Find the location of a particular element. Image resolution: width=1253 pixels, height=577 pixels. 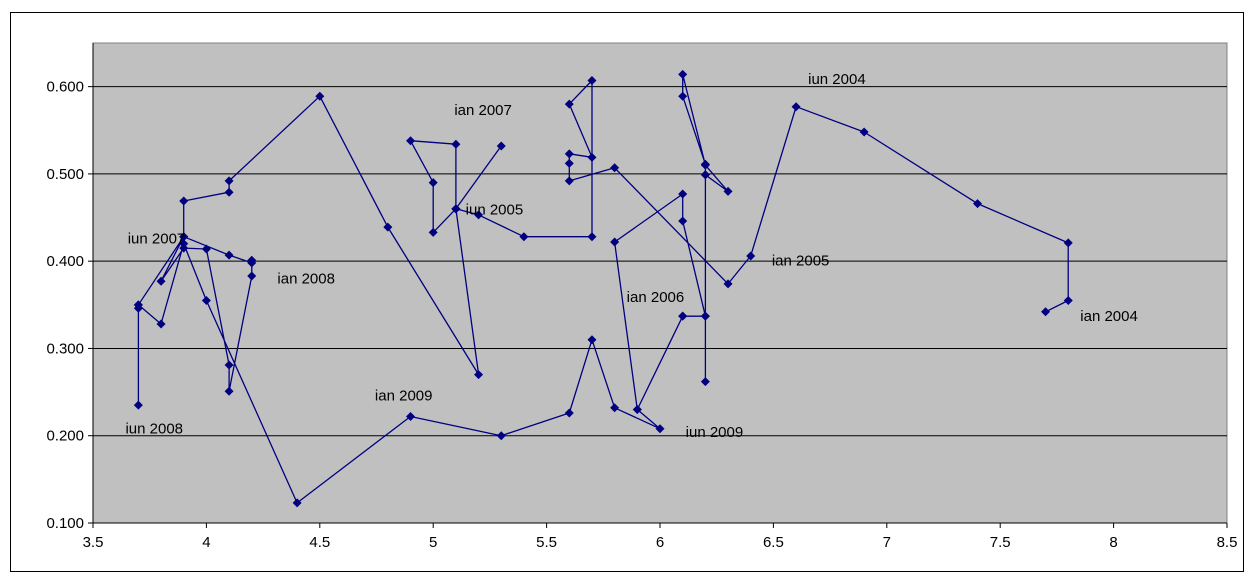

x-tick-label: 7 is located at coordinates (887, 542).